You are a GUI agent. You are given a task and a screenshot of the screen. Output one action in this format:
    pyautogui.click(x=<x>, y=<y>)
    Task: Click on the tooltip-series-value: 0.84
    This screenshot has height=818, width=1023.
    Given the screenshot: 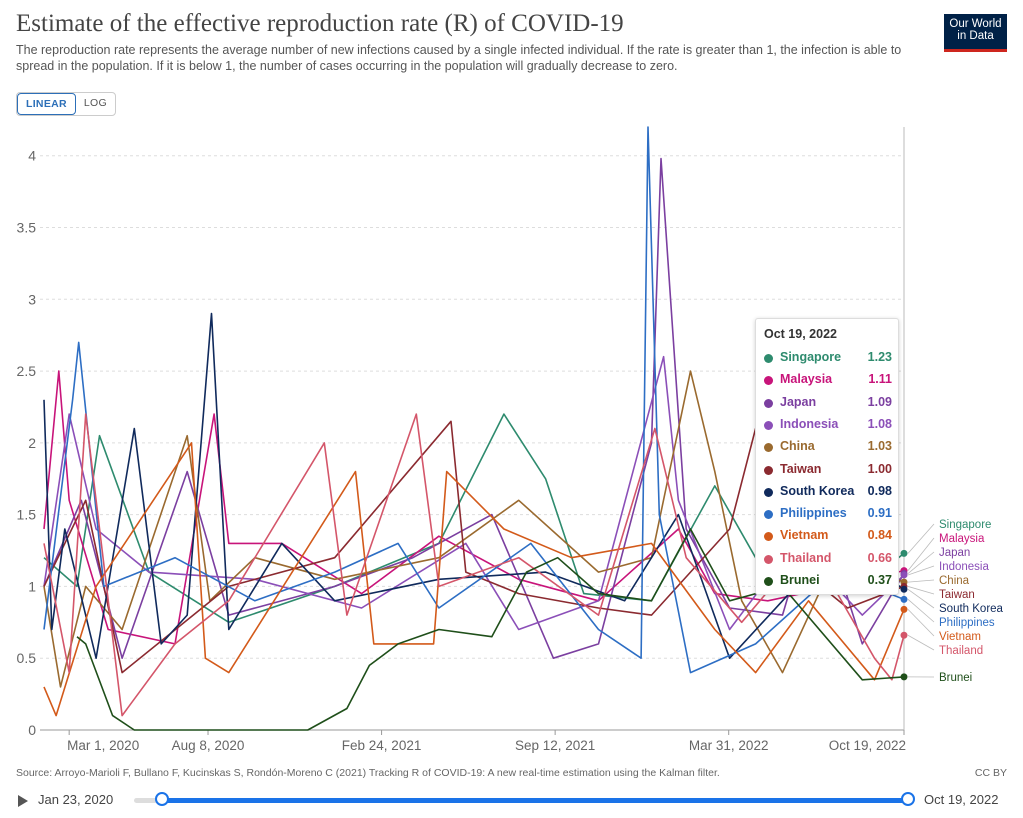 What is the action you would take?
    pyautogui.click(x=879, y=535)
    